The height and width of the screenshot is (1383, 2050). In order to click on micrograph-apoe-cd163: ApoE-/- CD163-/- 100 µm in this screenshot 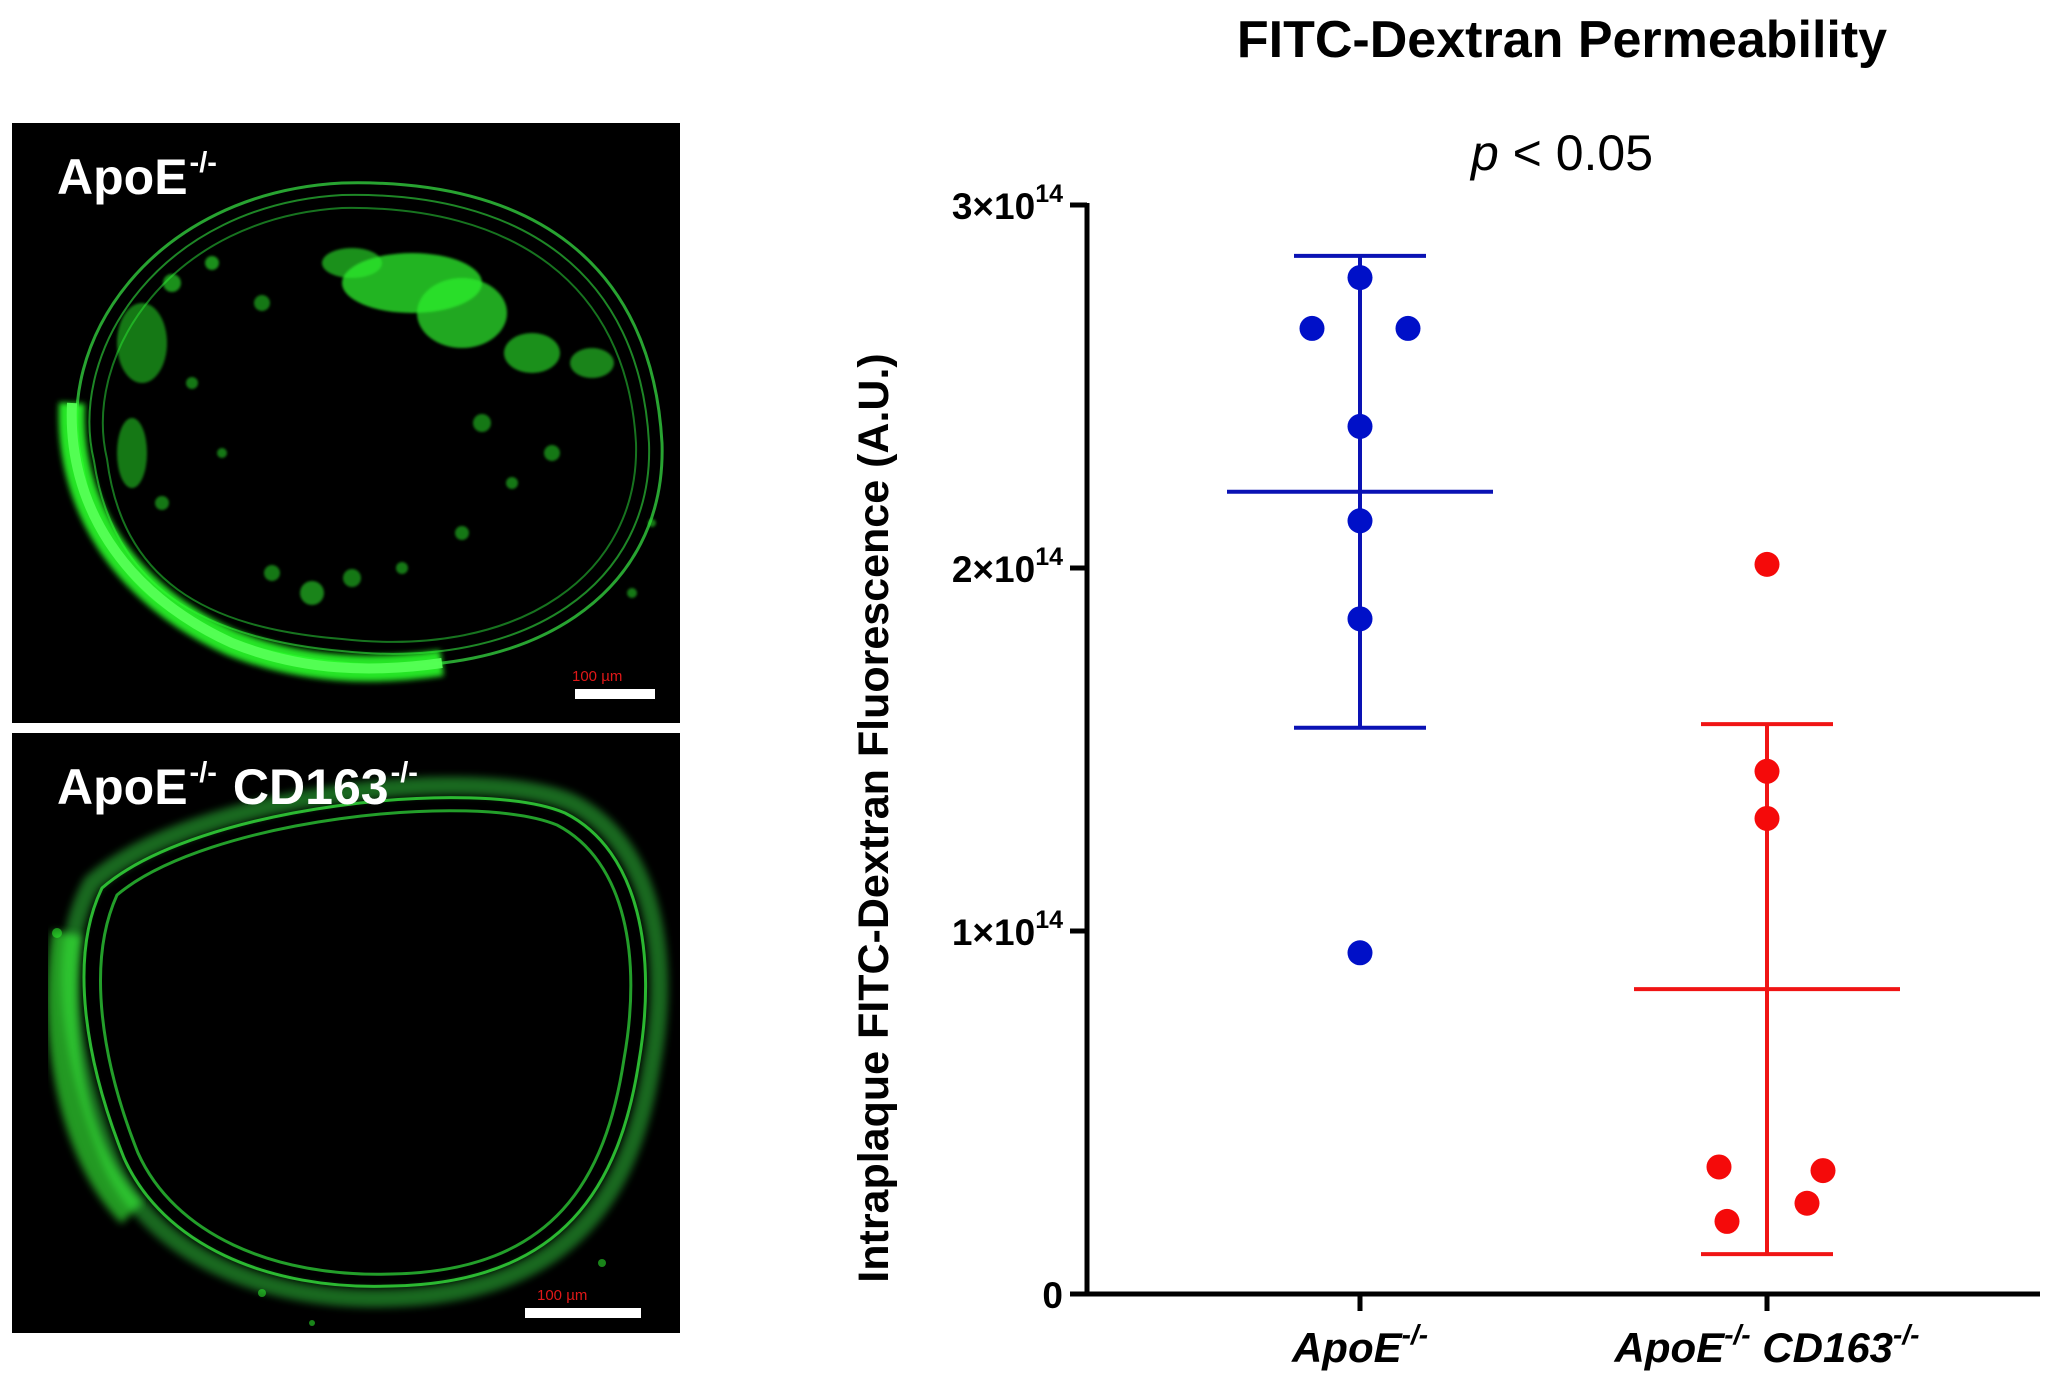, I will do `click(346, 1033)`.